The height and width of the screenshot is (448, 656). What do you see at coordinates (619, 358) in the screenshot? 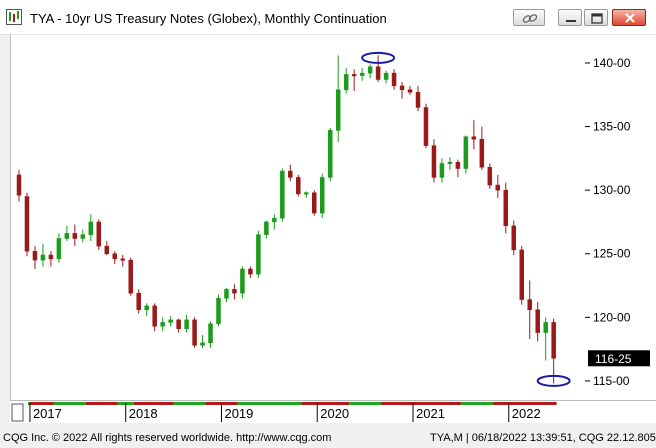
I see `price-tag` at bounding box center [619, 358].